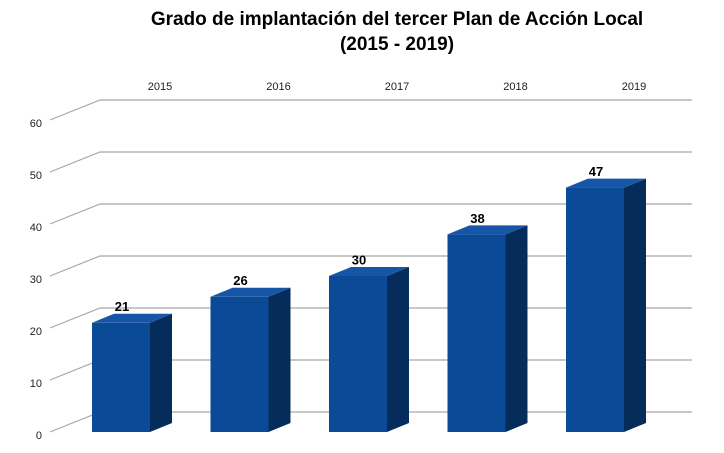 This screenshot has height=453, width=724. I want to click on x-tick-label: 2017, so click(397, 87).